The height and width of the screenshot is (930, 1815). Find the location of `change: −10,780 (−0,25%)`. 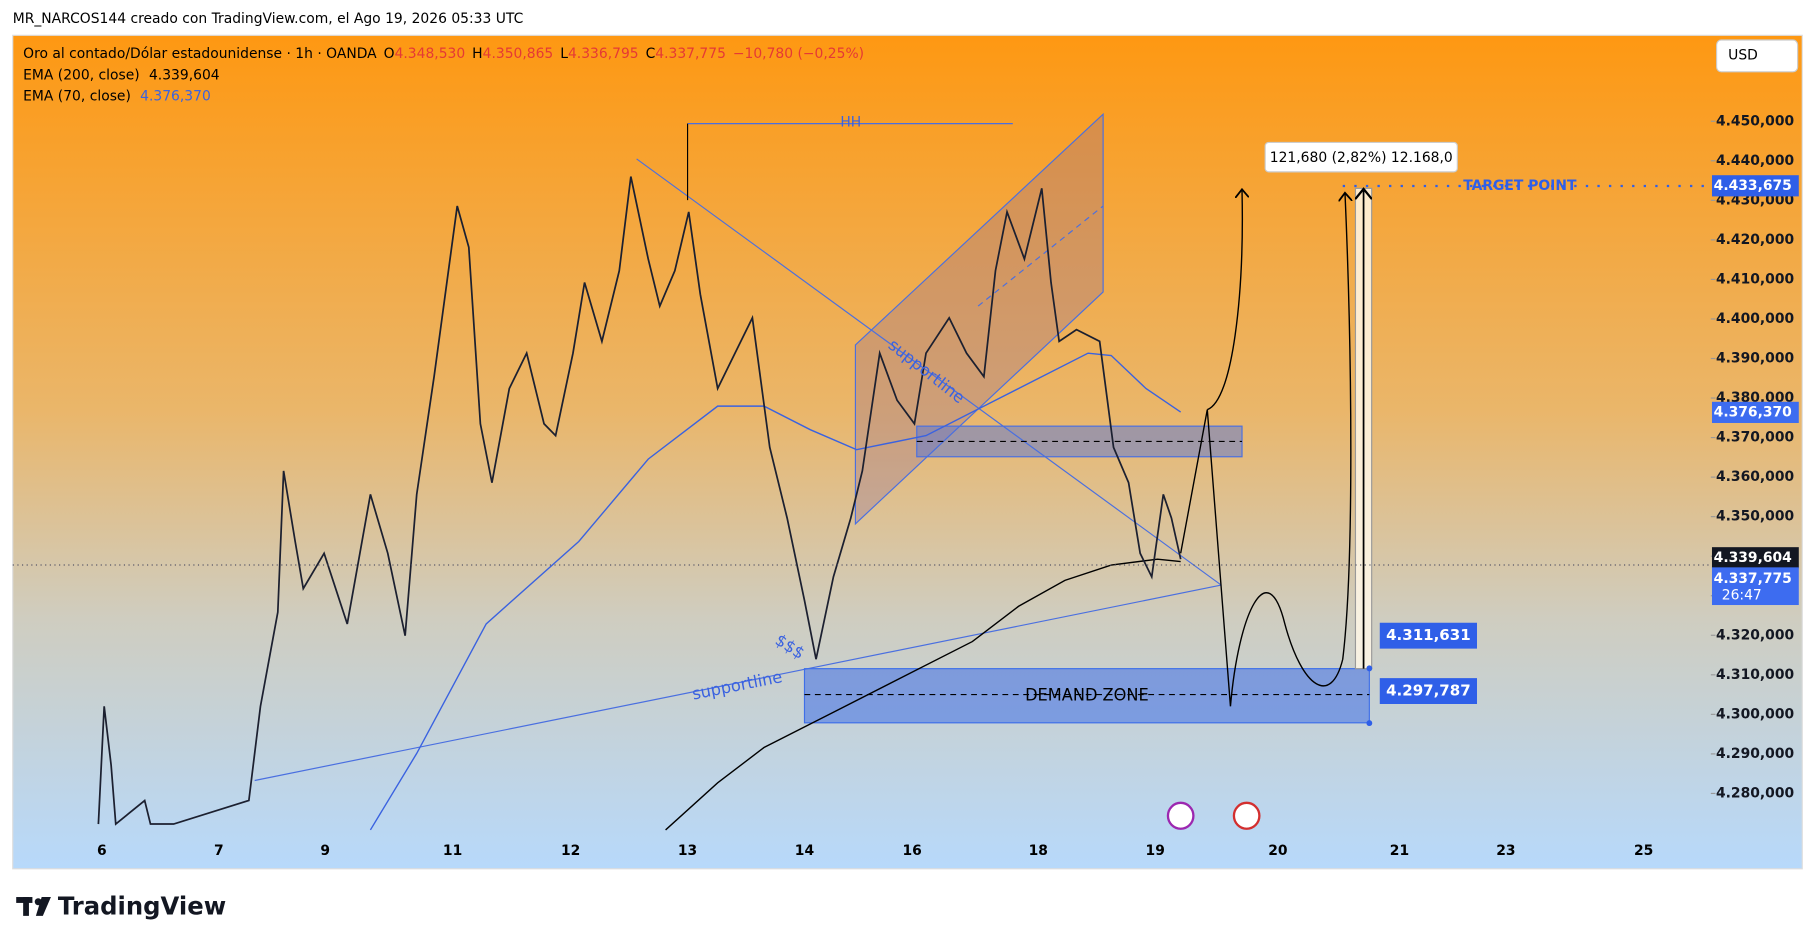

change: −10,780 (−0,25%) is located at coordinates (798, 54).